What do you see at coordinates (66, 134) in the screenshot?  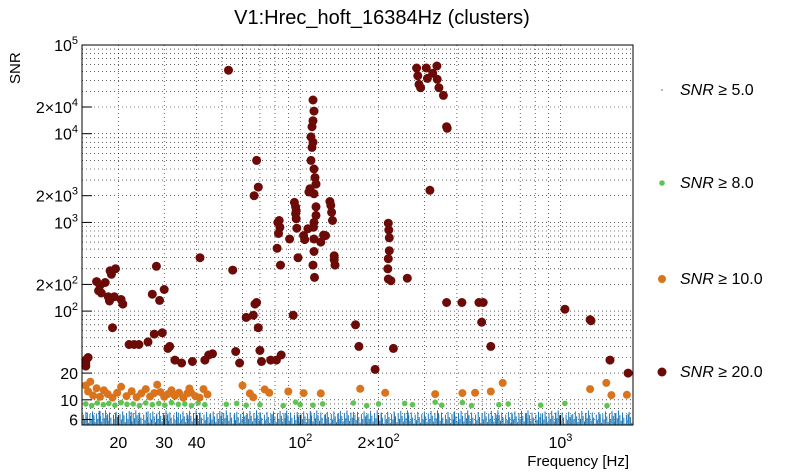 I see `y-tick-label: 10⁴` at bounding box center [66, 134].